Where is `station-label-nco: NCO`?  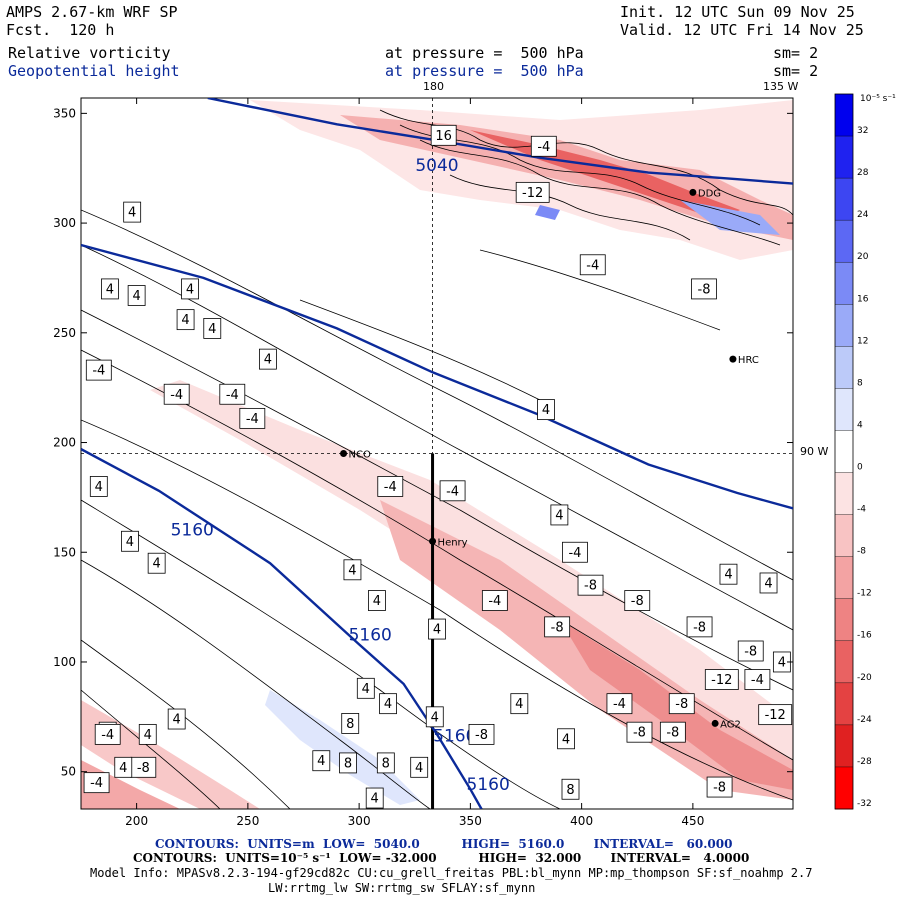
station-label-nco: NCO is located at coordinates (360, 455).